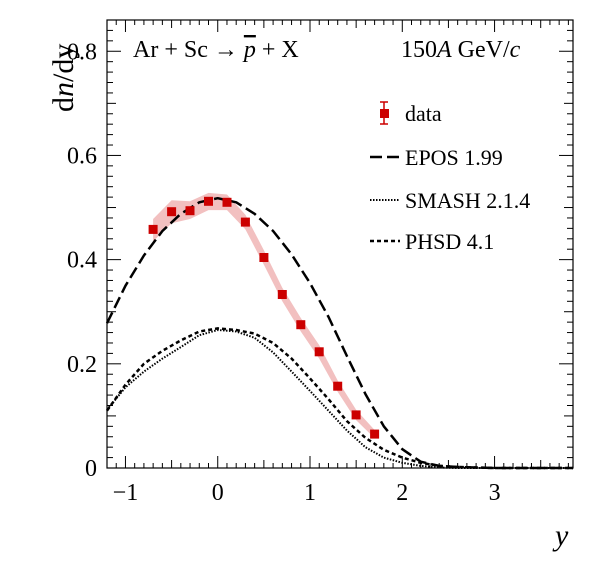 The image size is (596, 572). I want to click on y-tick-label: 0, so click(91, 469).